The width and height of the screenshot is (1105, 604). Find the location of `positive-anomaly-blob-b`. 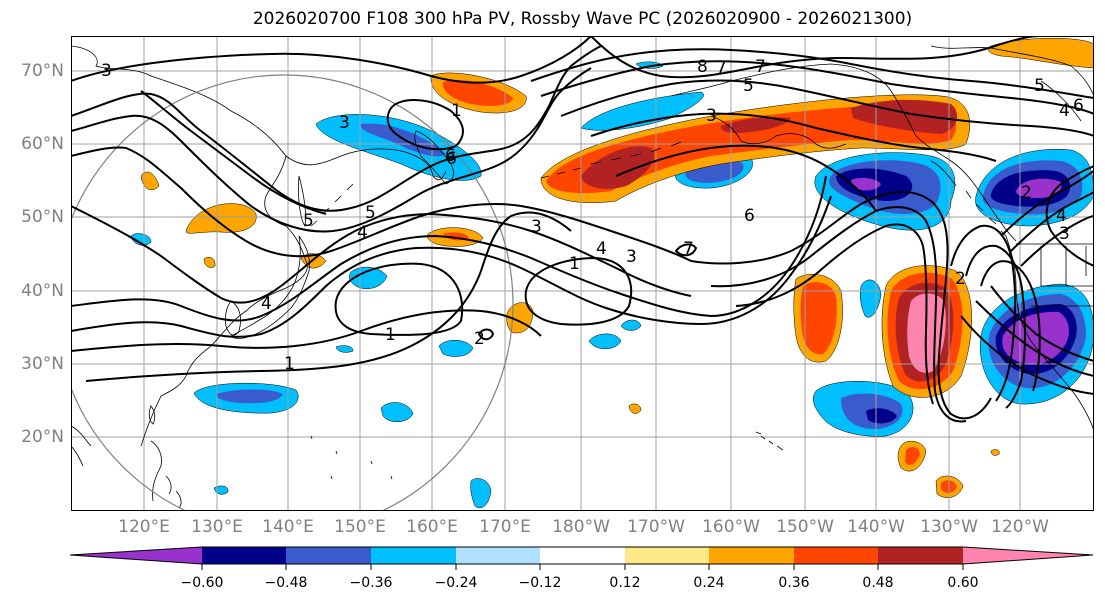

positive-anomaly-blob-b is located at coordinates (150, 181).